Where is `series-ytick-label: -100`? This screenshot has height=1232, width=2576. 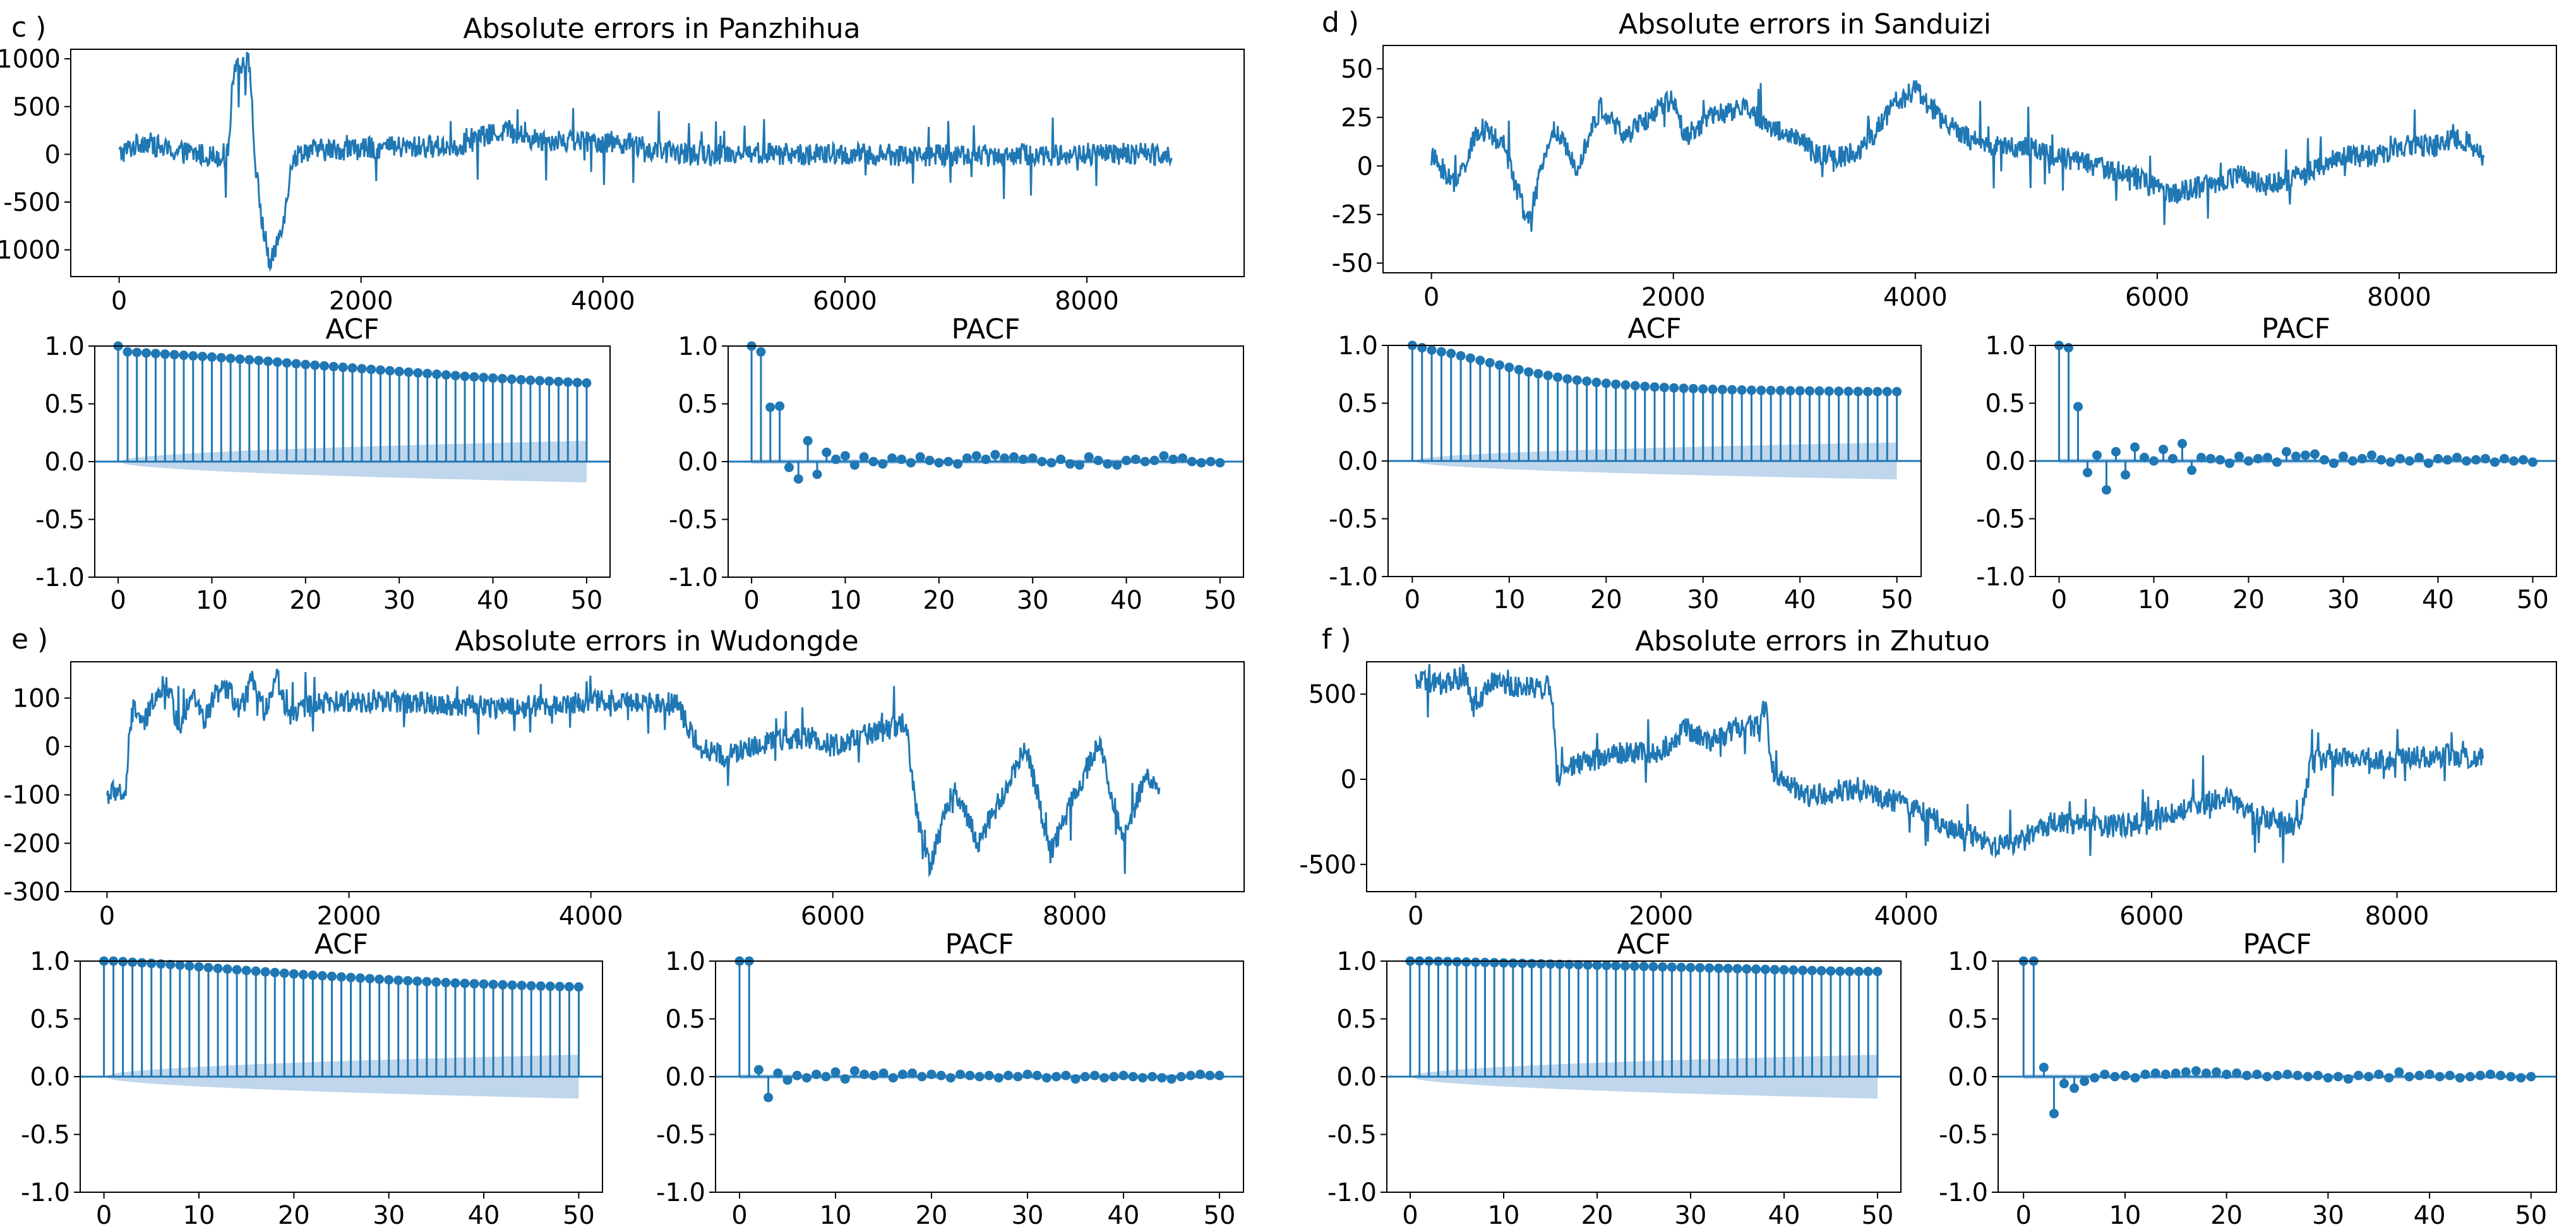 series-ytick-label: -100 is located at coordinates (32, 795).